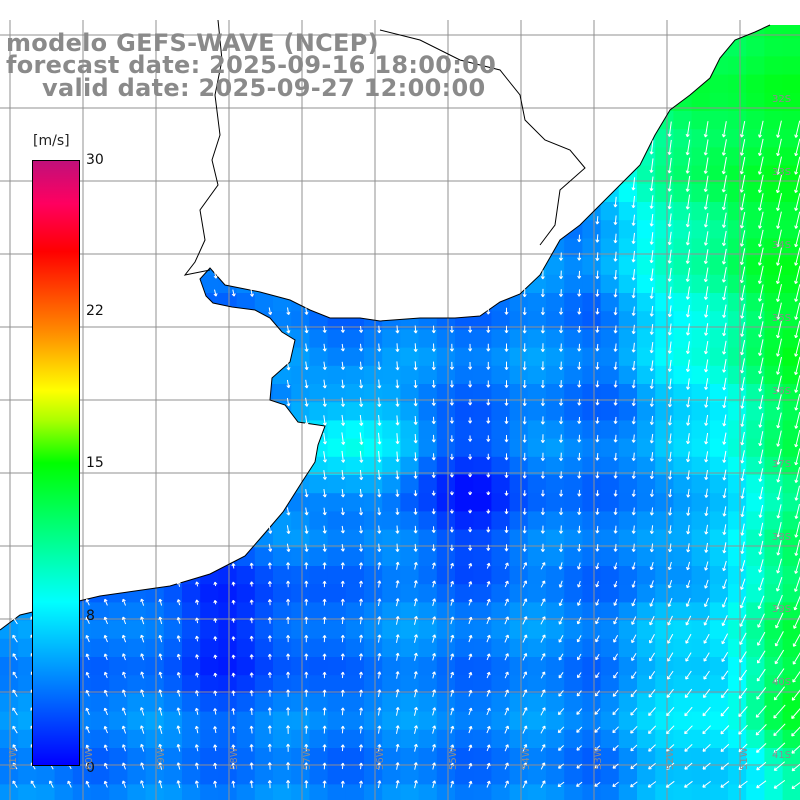  What do you see at coordinates (598, 758) in the screenshot?
I see `lon-label-53w: 53W` at bounding box center [598, 758].